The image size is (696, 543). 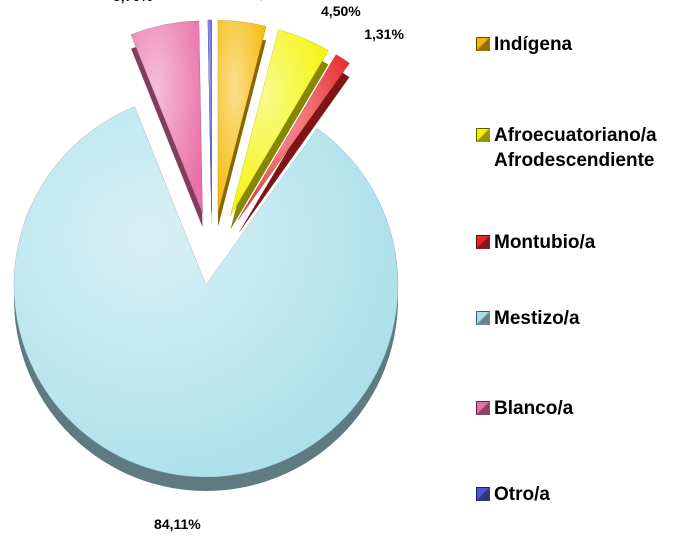 What do you see at coordinates (133, 2) in the screenshot?
I see `value-label: 5,76%` at bounding box center [133, 2].